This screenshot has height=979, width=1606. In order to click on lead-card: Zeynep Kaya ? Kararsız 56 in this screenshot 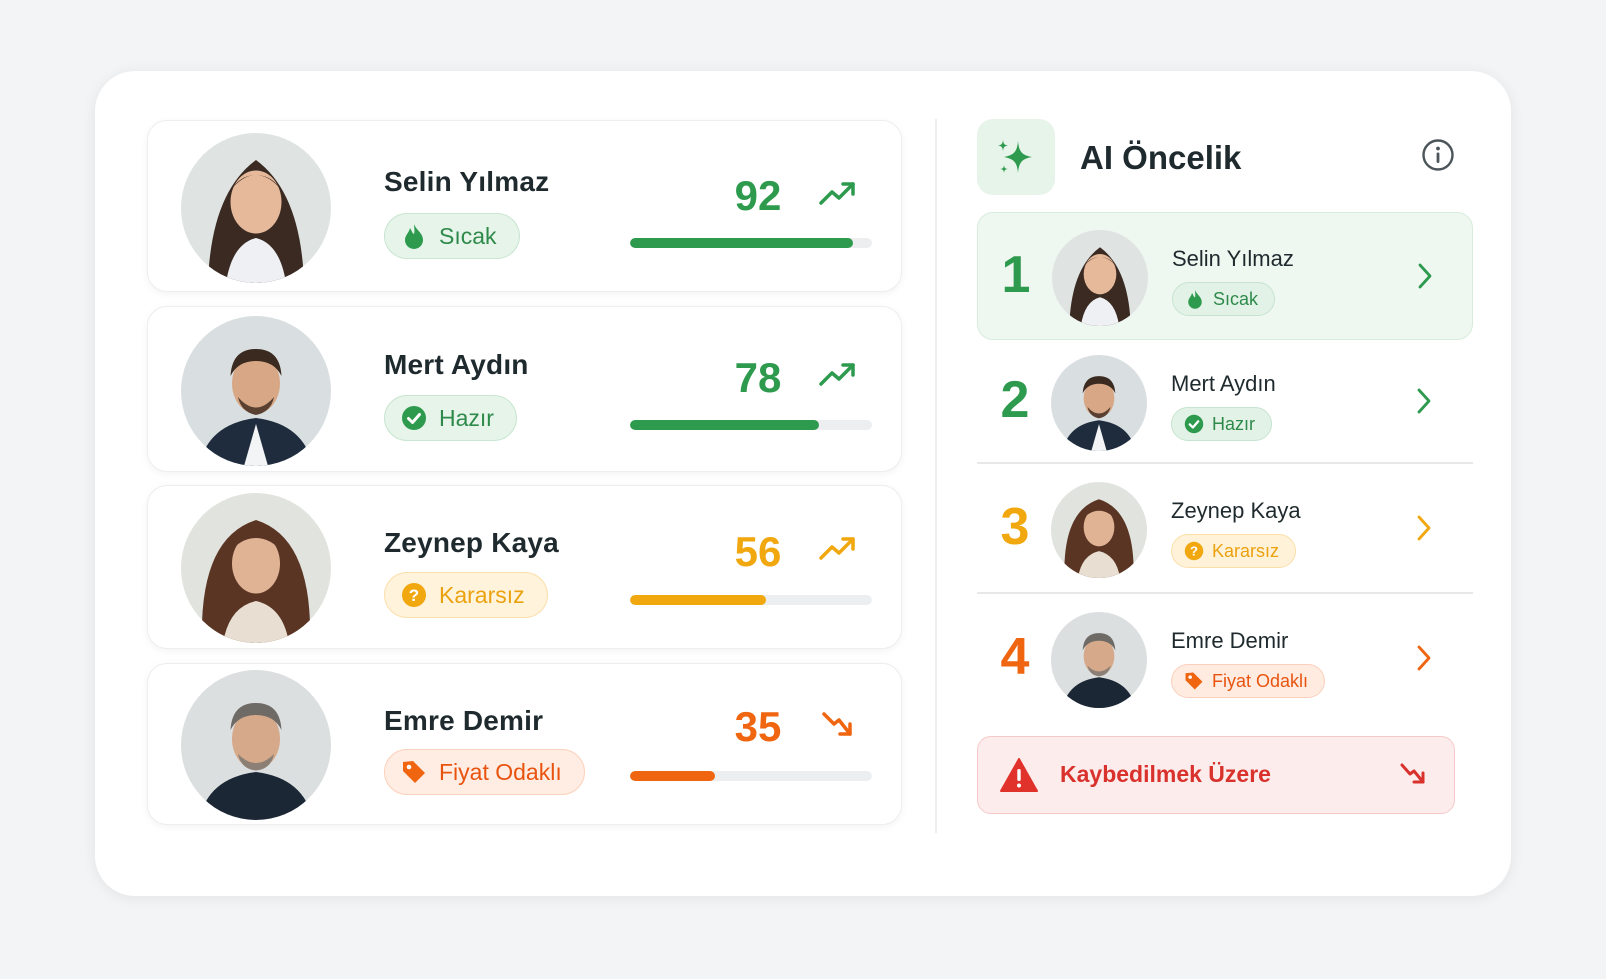, I will do `click(524, 567)`.